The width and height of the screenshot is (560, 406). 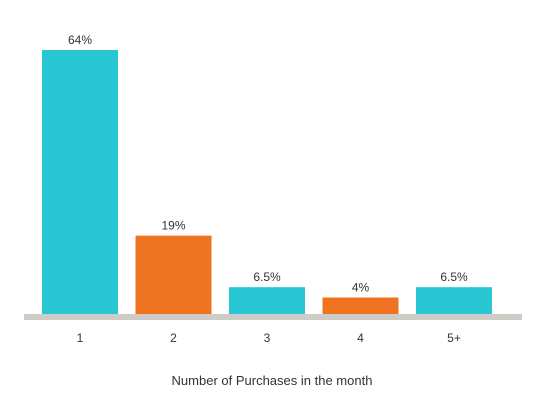 What do you see at coordinates (80, 40) in the screenshot?
I see `data-label-1: 64%` at bounding box center [80, 40].